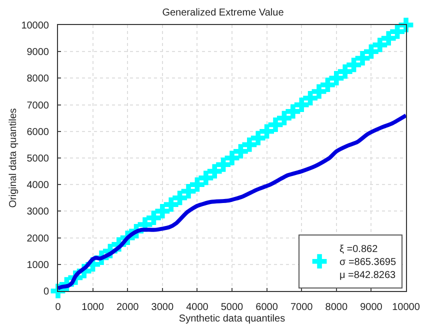 The height and width of the screenshot is (334, 446). Describe the element at coordinates (232, 319) in the screenshot. I see `x-axis-title: Synthetic data quantiles` at that location.